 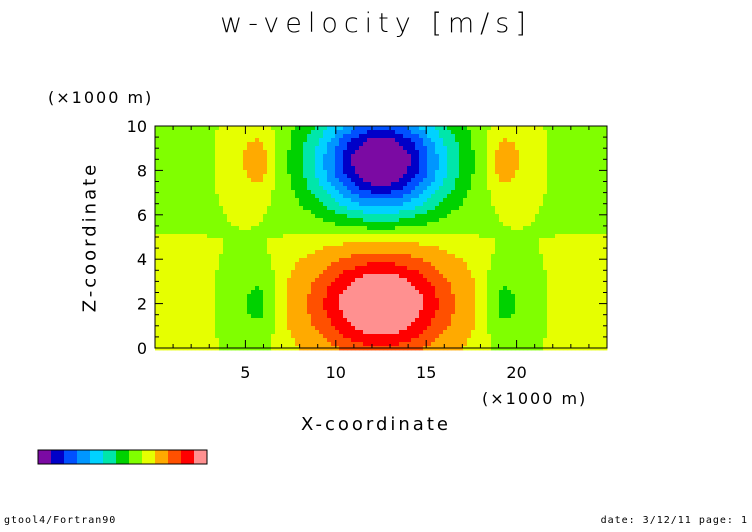 What do you see at coordinates (535, 398) in the screenshot?
I see `x-axis-unit: (×1000 m)` at bounding box center [535, 398].